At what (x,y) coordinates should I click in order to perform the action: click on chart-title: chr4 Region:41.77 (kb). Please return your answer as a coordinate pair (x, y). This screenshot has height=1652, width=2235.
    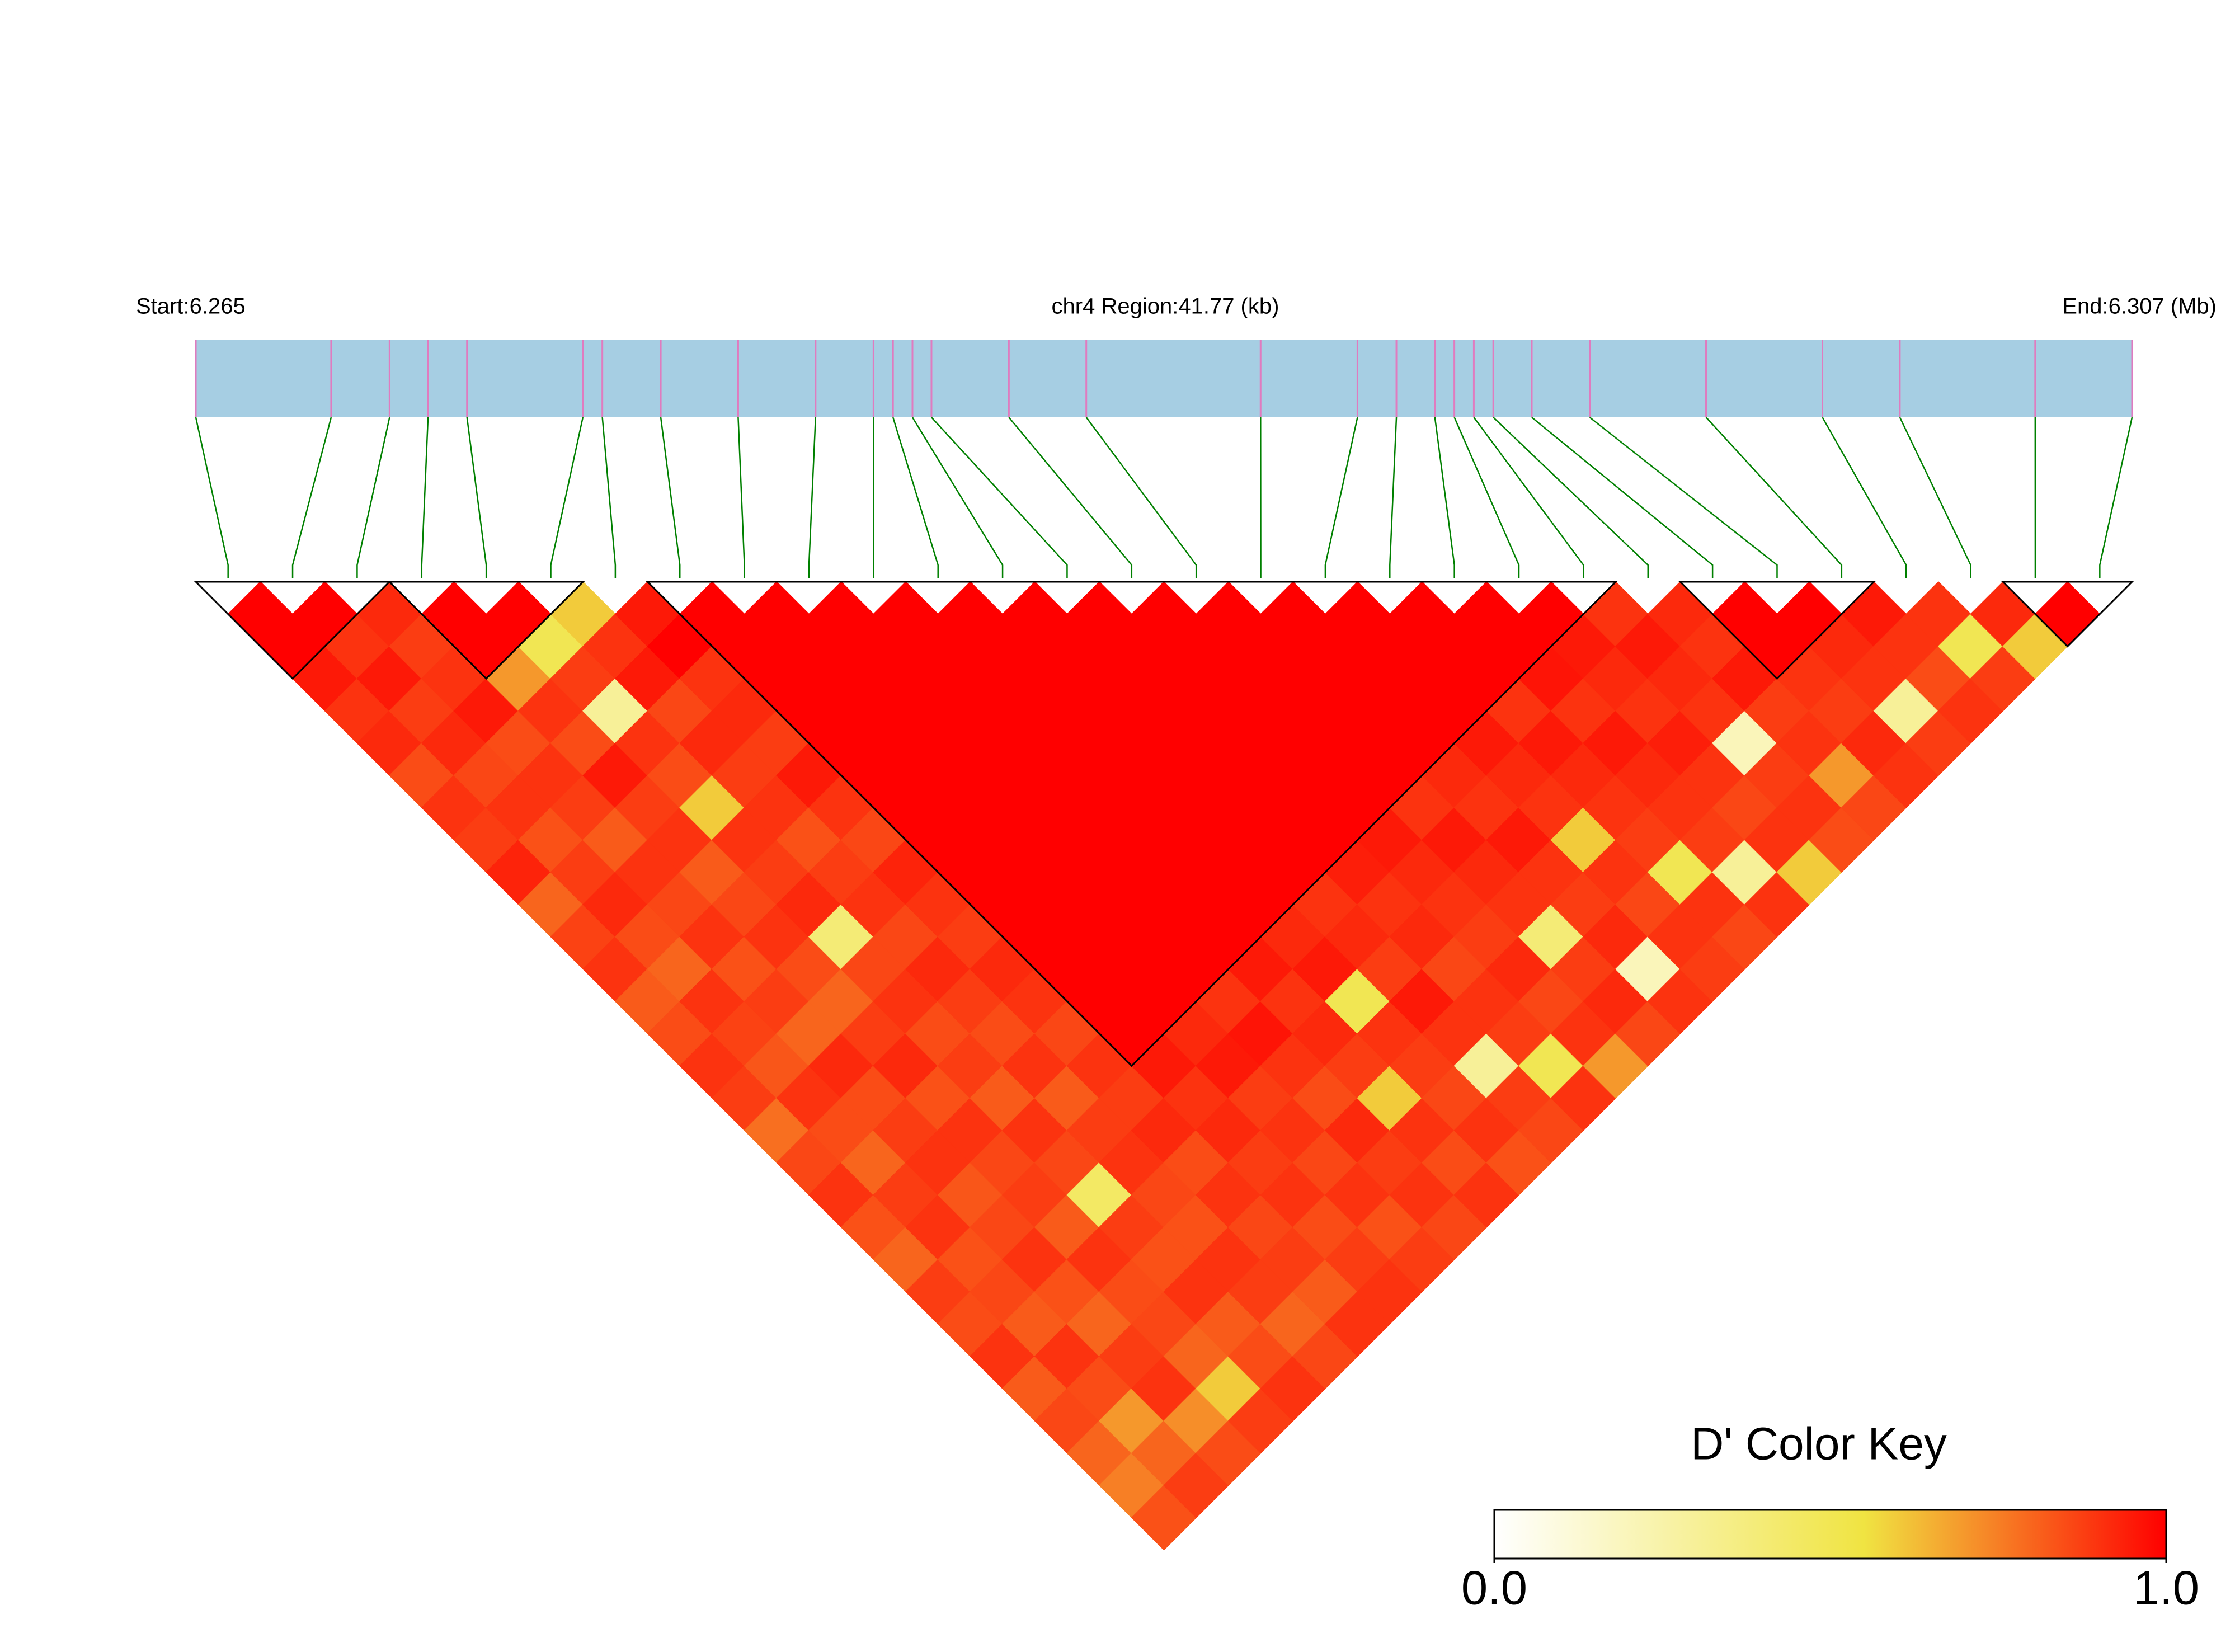
    Looking at the image, I should click on (1165, 306).